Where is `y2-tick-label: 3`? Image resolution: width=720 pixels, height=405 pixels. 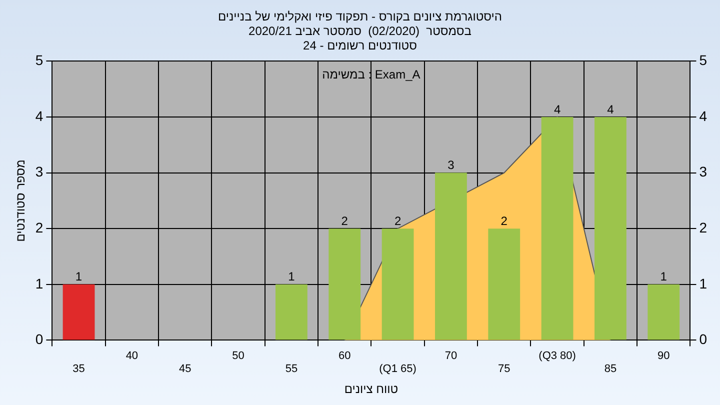 y2-tick-label: 3 is located at coordinates (703, 172).